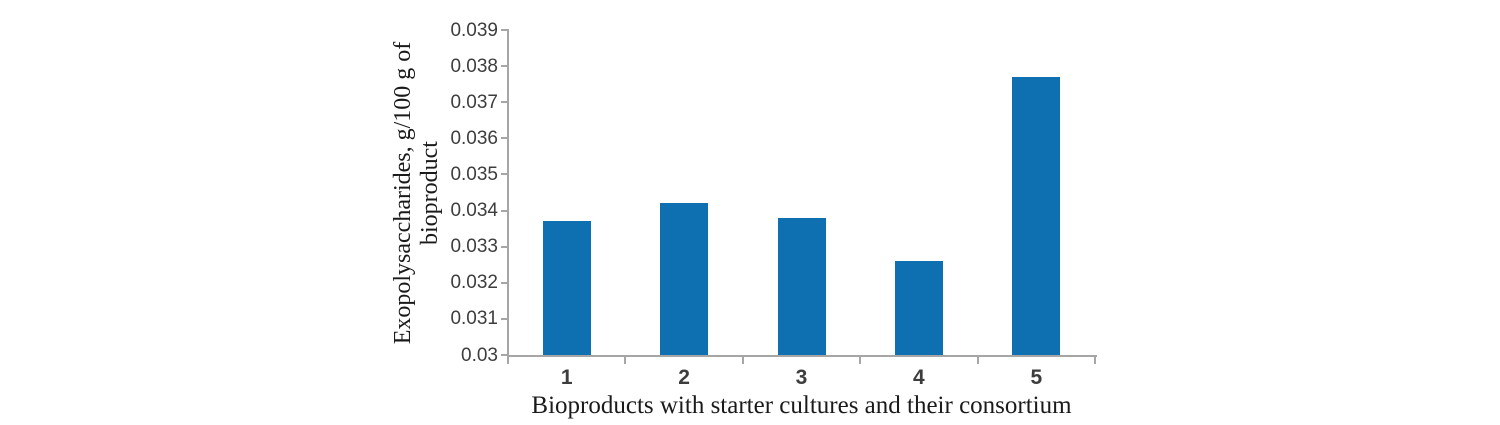 The height and width of the screenshot is (425, 1500). What do you see at coordinates (508, 193) in the screenshot?
I see `y-axis-line` at bounding box center [508, 193].